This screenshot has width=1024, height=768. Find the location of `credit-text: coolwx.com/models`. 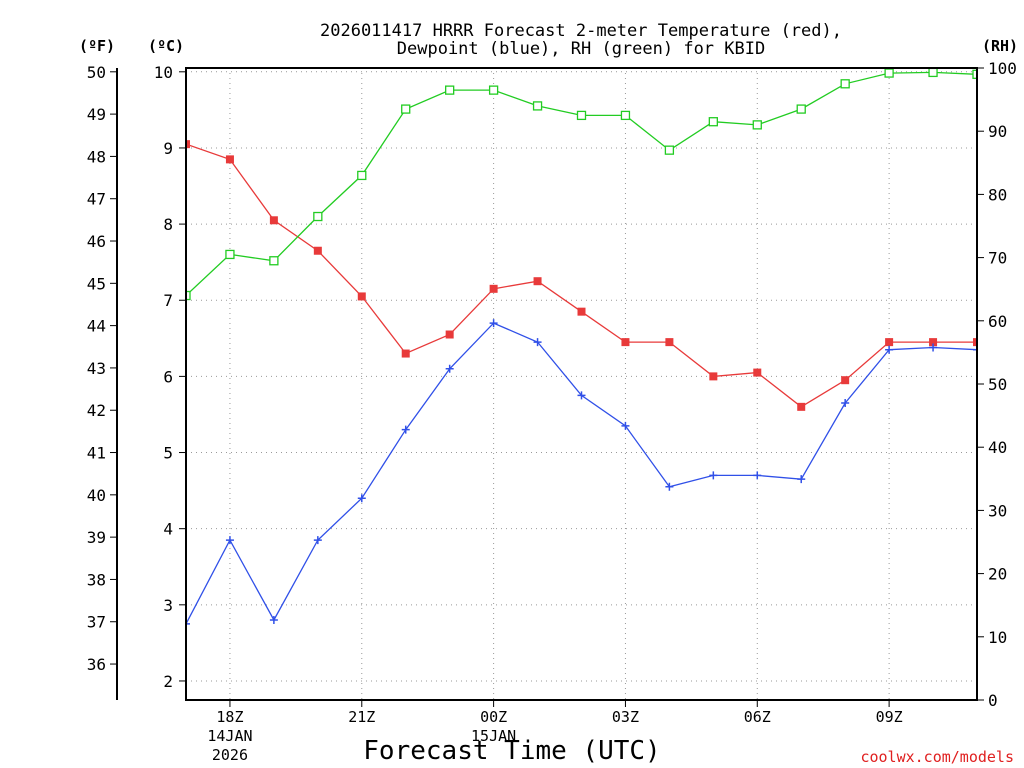

credit-text: coolwx.com/models is located at coordinates (937, 757).